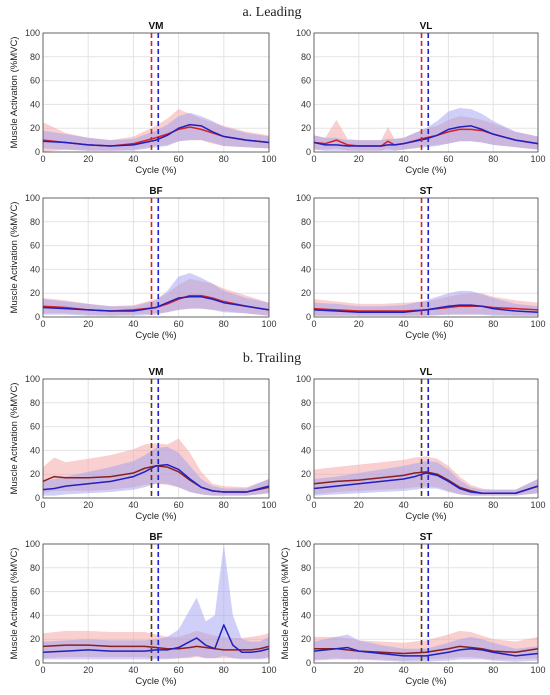 The width and height of the screenshot is (550, 695). What do you see at coordinates (271, 12) in the screenshot?
I see `section-title-leading: a. Leading` at bounding box center [271, 12].